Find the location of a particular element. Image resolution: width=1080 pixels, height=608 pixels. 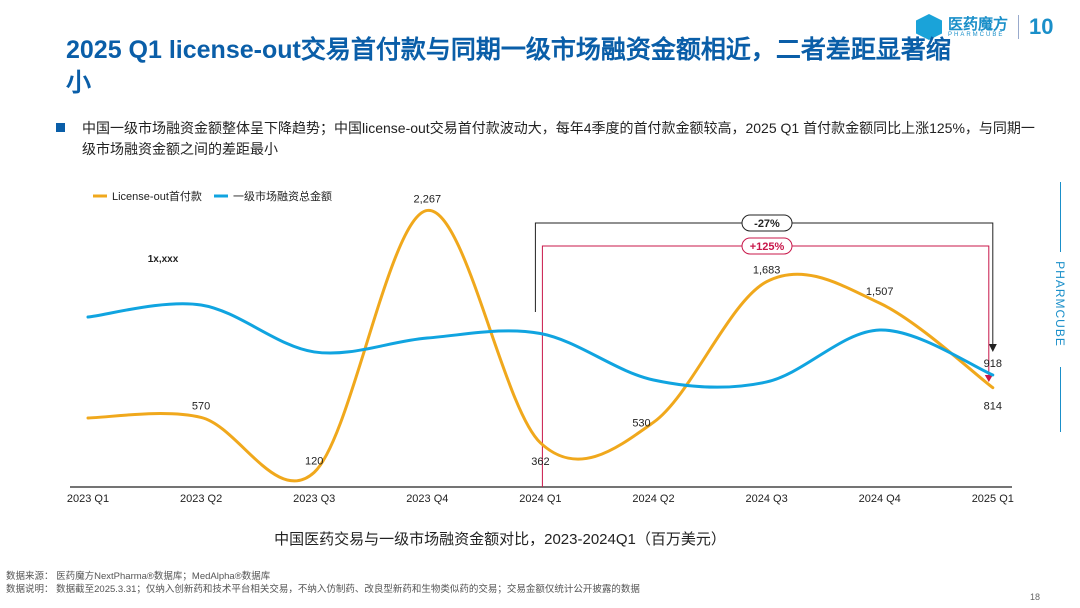

pharmcube-logo: 医药魔方 PHARMCUBE 10 is located at coordinates (985, 27).